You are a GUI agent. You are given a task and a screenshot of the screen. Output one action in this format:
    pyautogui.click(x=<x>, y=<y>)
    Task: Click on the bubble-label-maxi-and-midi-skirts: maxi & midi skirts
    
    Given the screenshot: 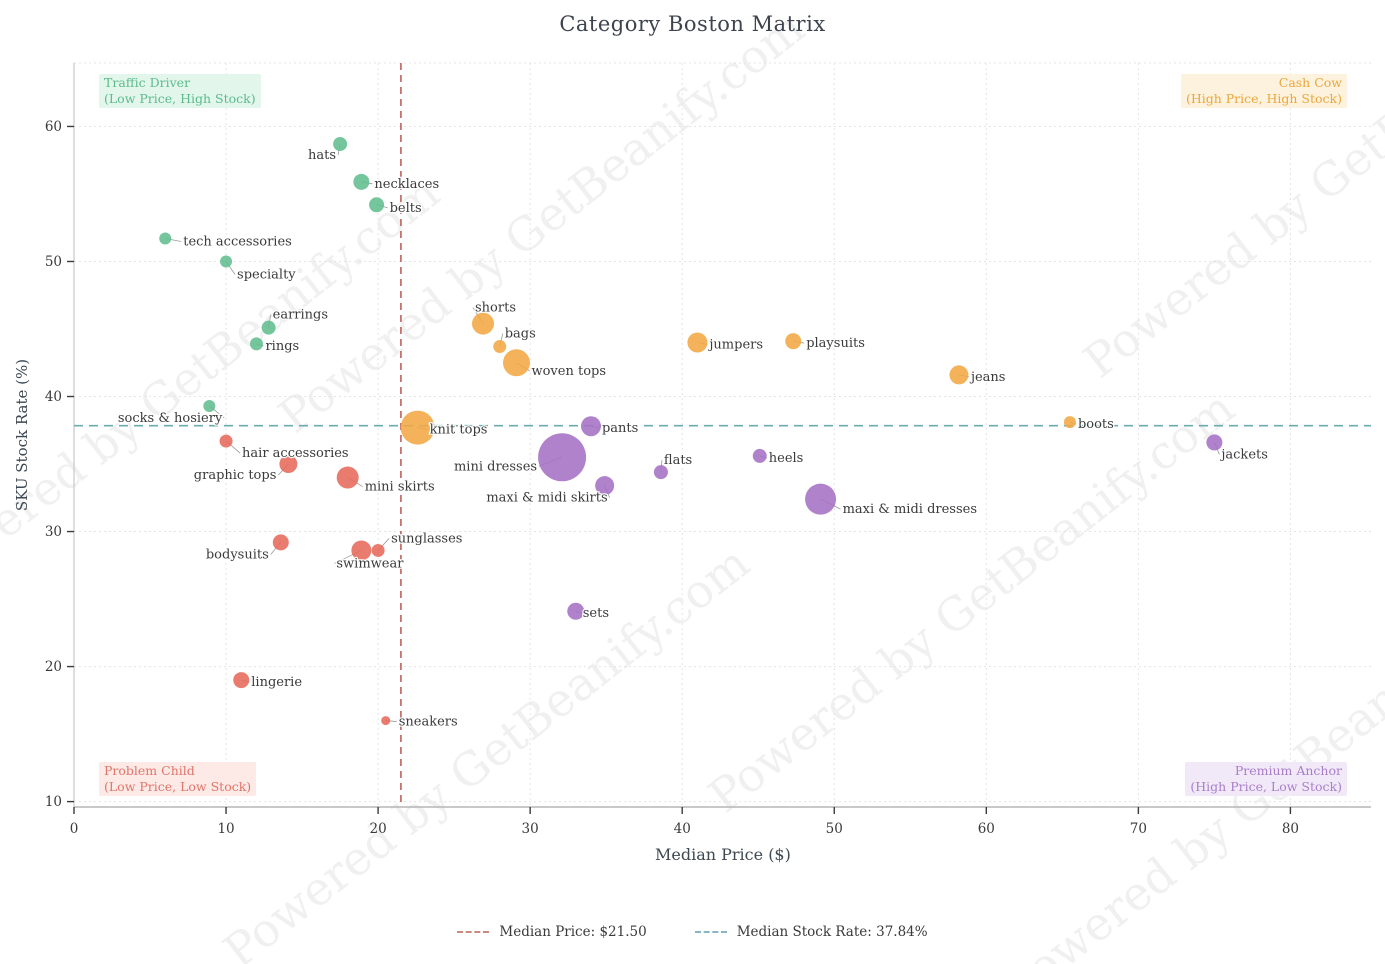 What is the action you would take?
    pyautogui.click(x=546, y=498)
    